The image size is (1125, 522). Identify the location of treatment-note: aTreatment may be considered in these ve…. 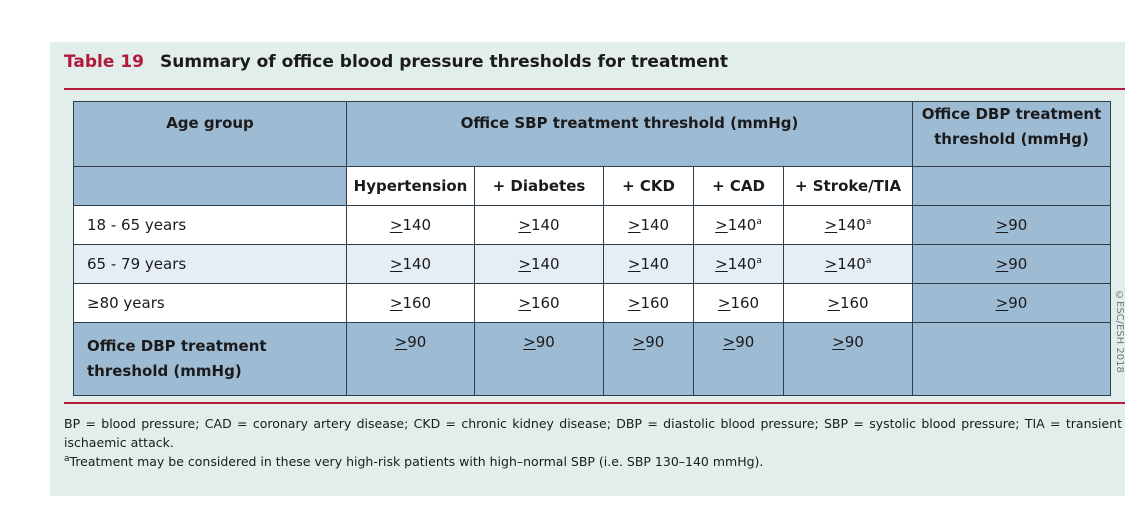
(593, 461).